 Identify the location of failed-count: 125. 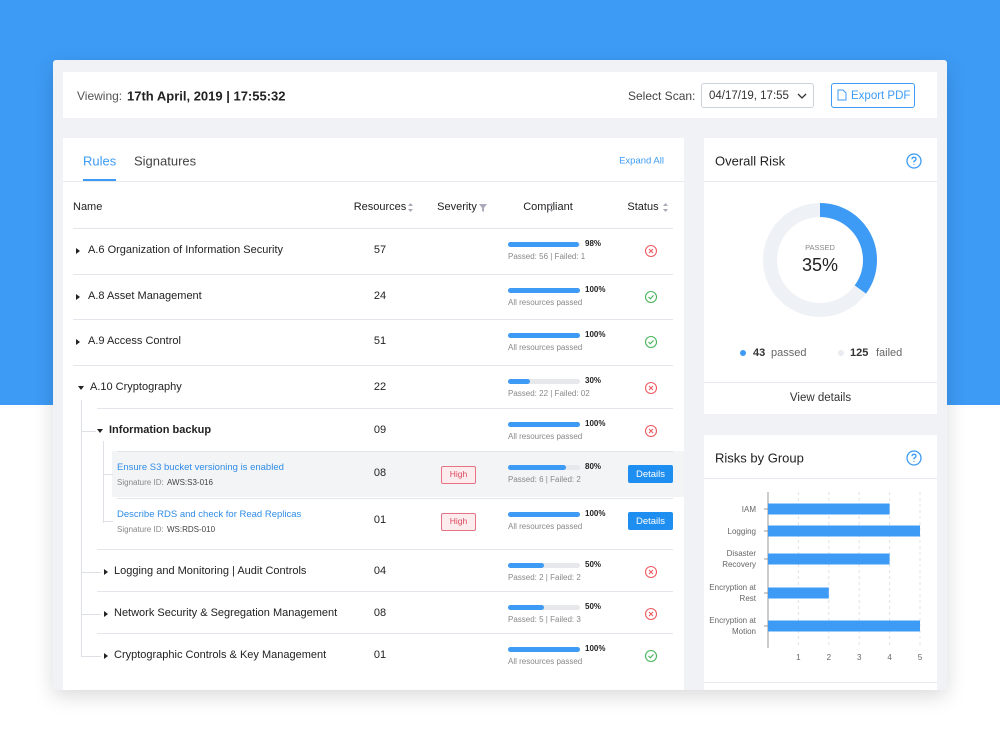
(859, 353).